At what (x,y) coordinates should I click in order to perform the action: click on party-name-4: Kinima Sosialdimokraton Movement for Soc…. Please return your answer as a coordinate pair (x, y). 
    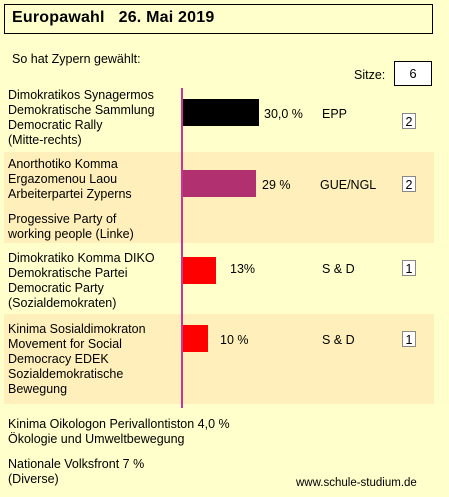
    Looking at the image, I should click on (77, 359).